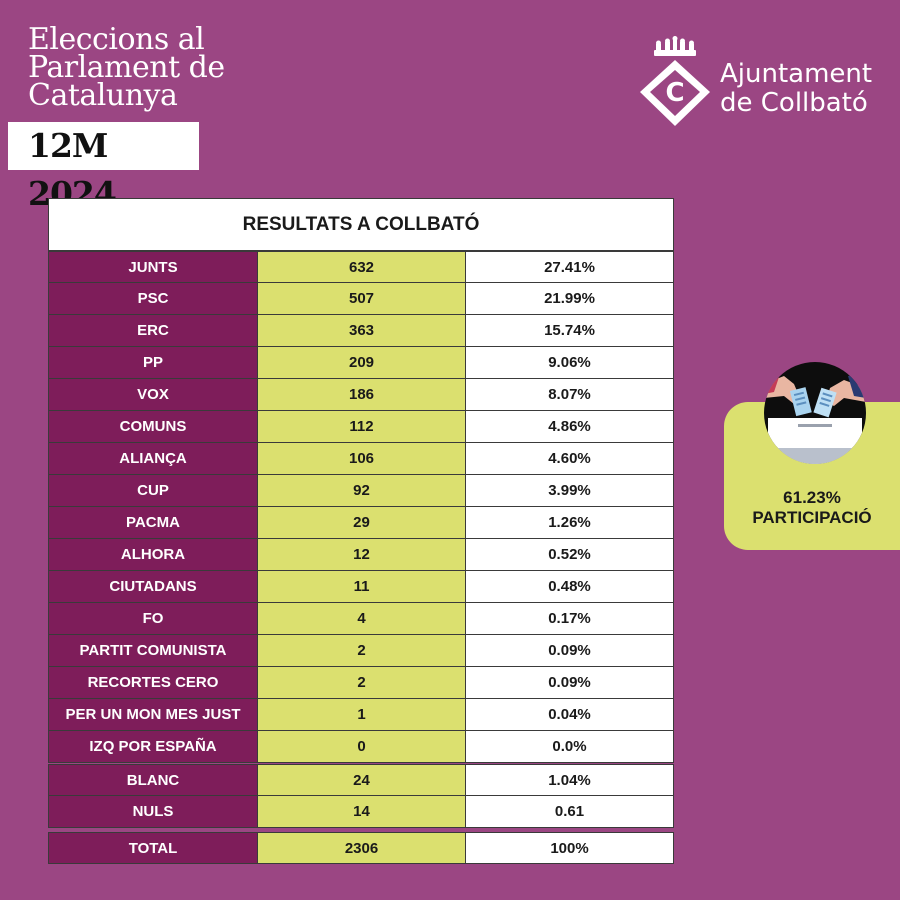  What do you see at coordinates (103, 167) in the screenshot?
I see `election-date-label: 12M 2024` at bounding box center [103, 167].